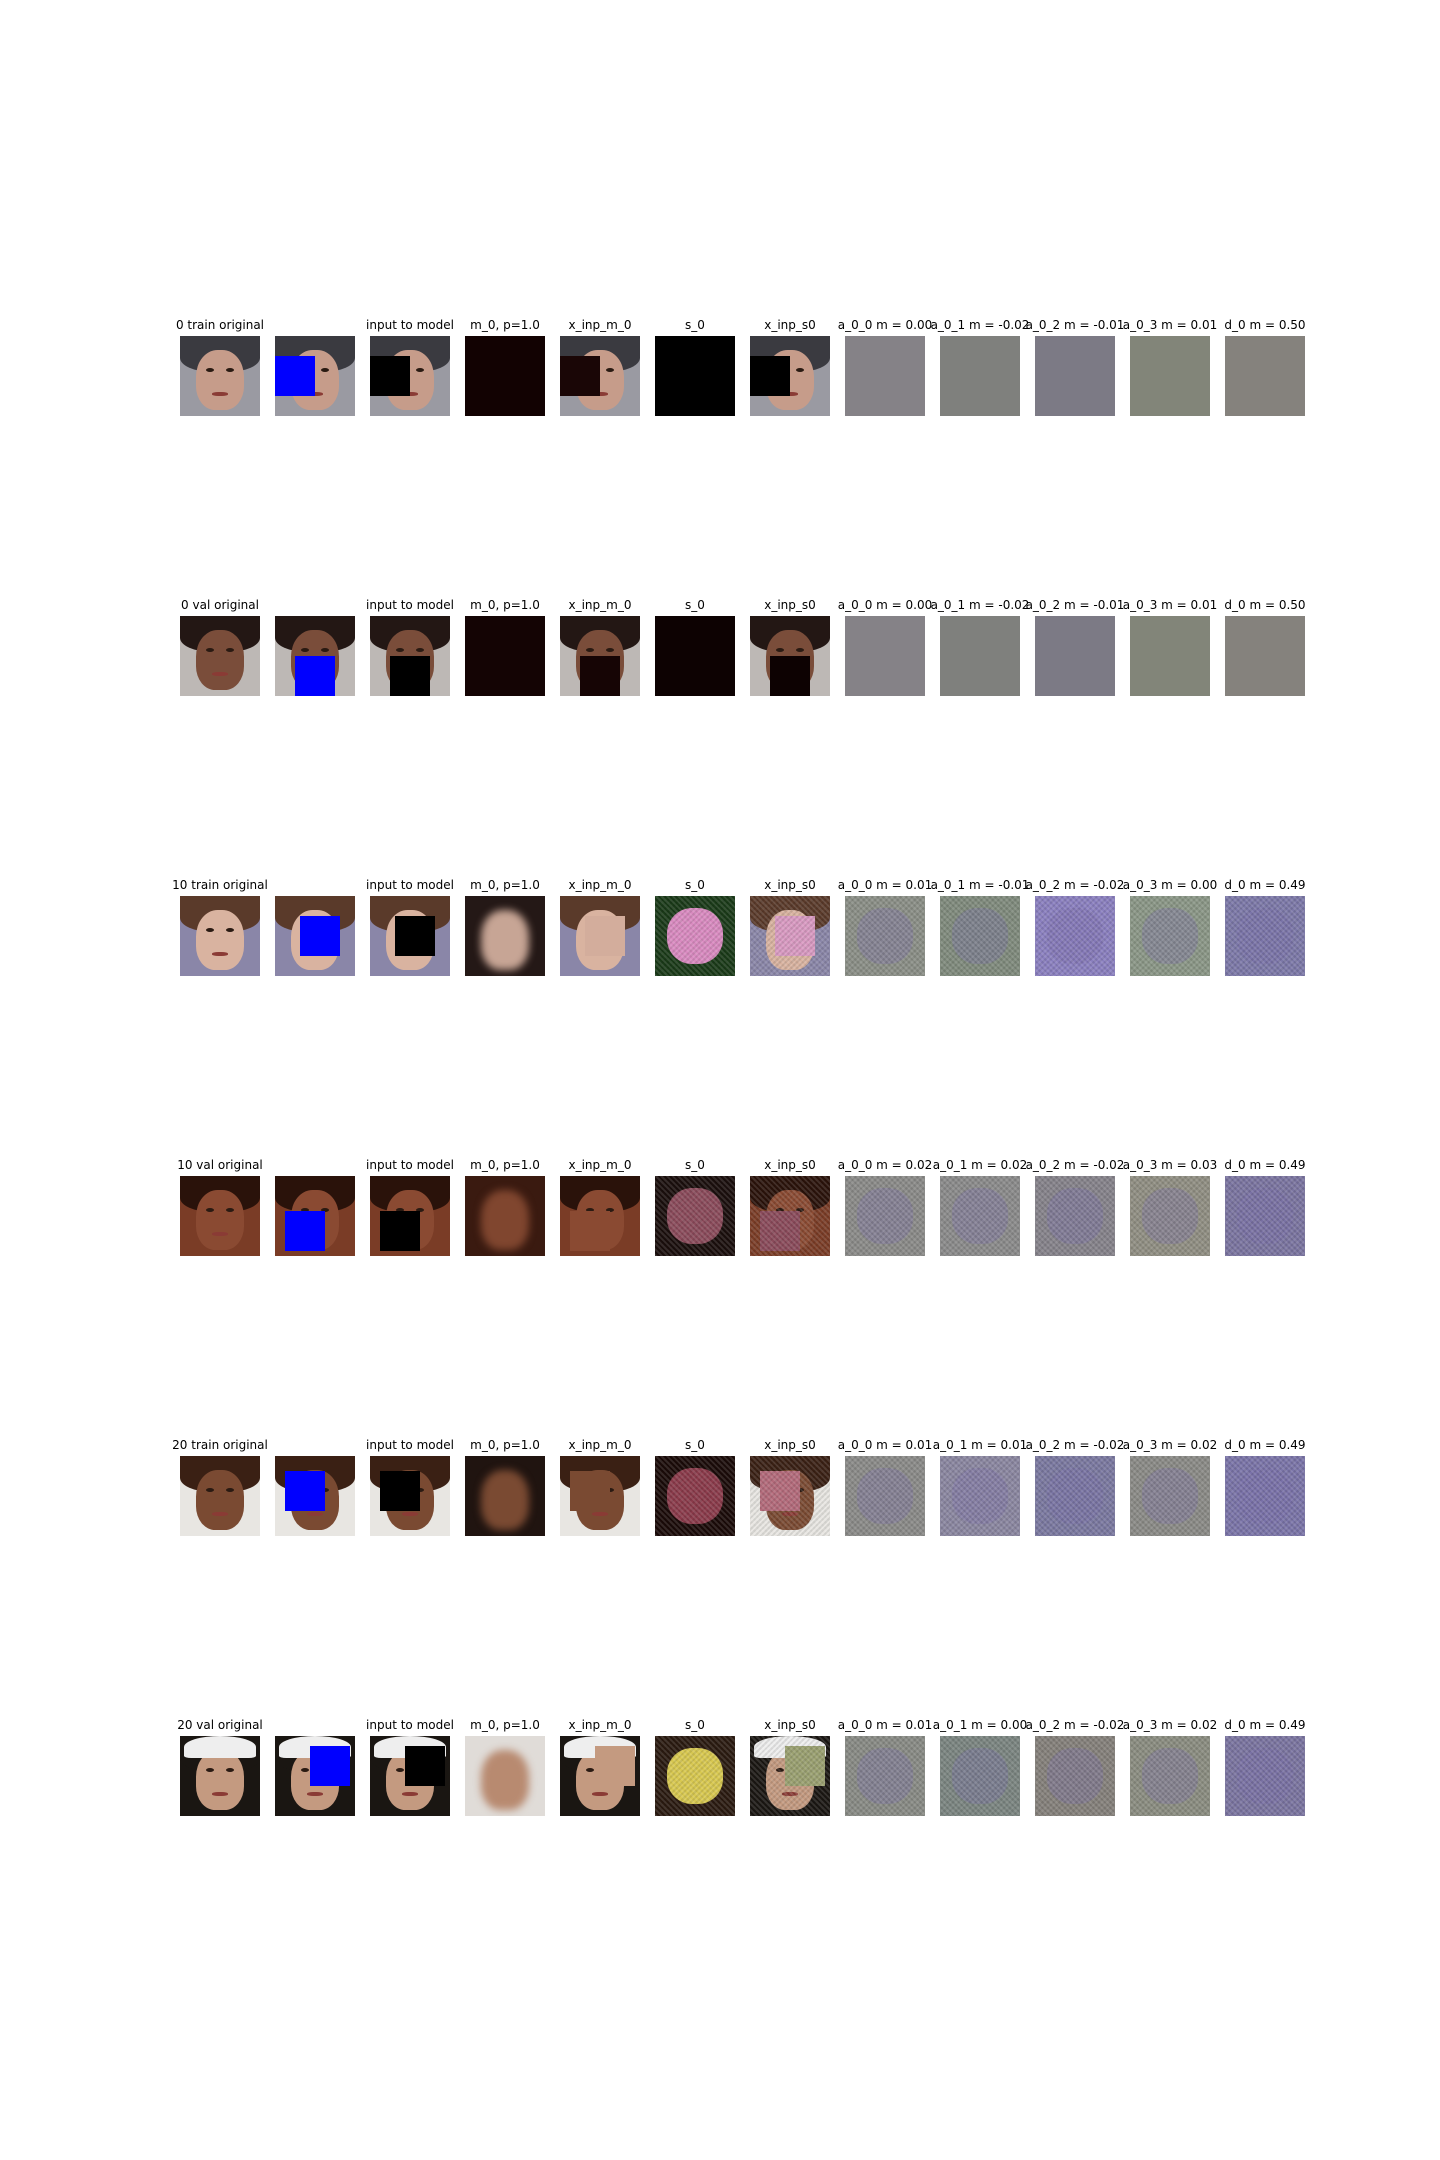  Describe the element at coordinates (220, 1725) in the screenshot. I see `panel-title: 20 val original` at that location.